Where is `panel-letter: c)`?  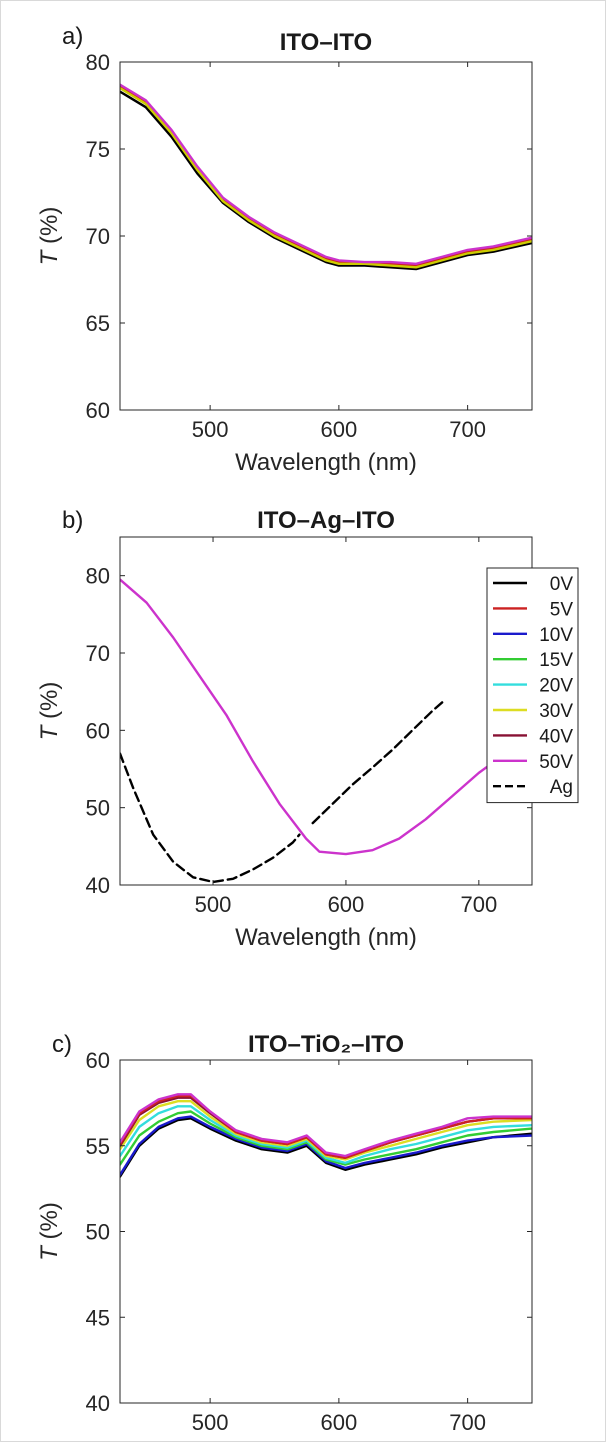 panel-letter: c) is located at coordinates (62, 1044).